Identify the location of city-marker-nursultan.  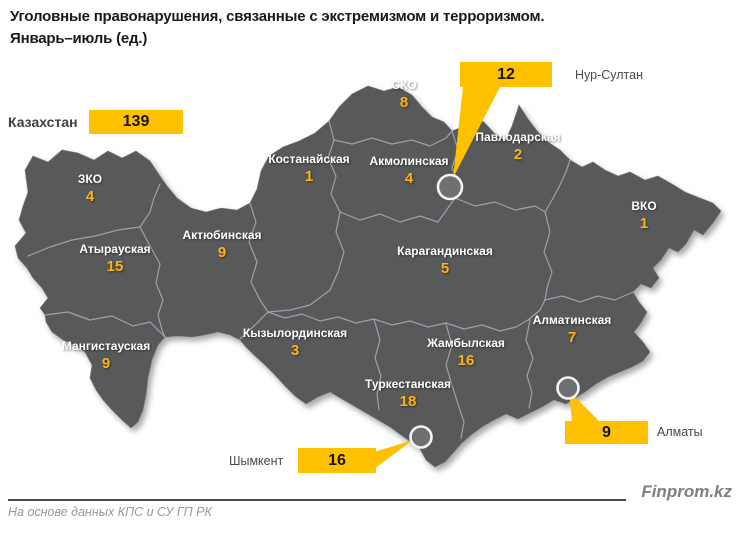
(450, 187).